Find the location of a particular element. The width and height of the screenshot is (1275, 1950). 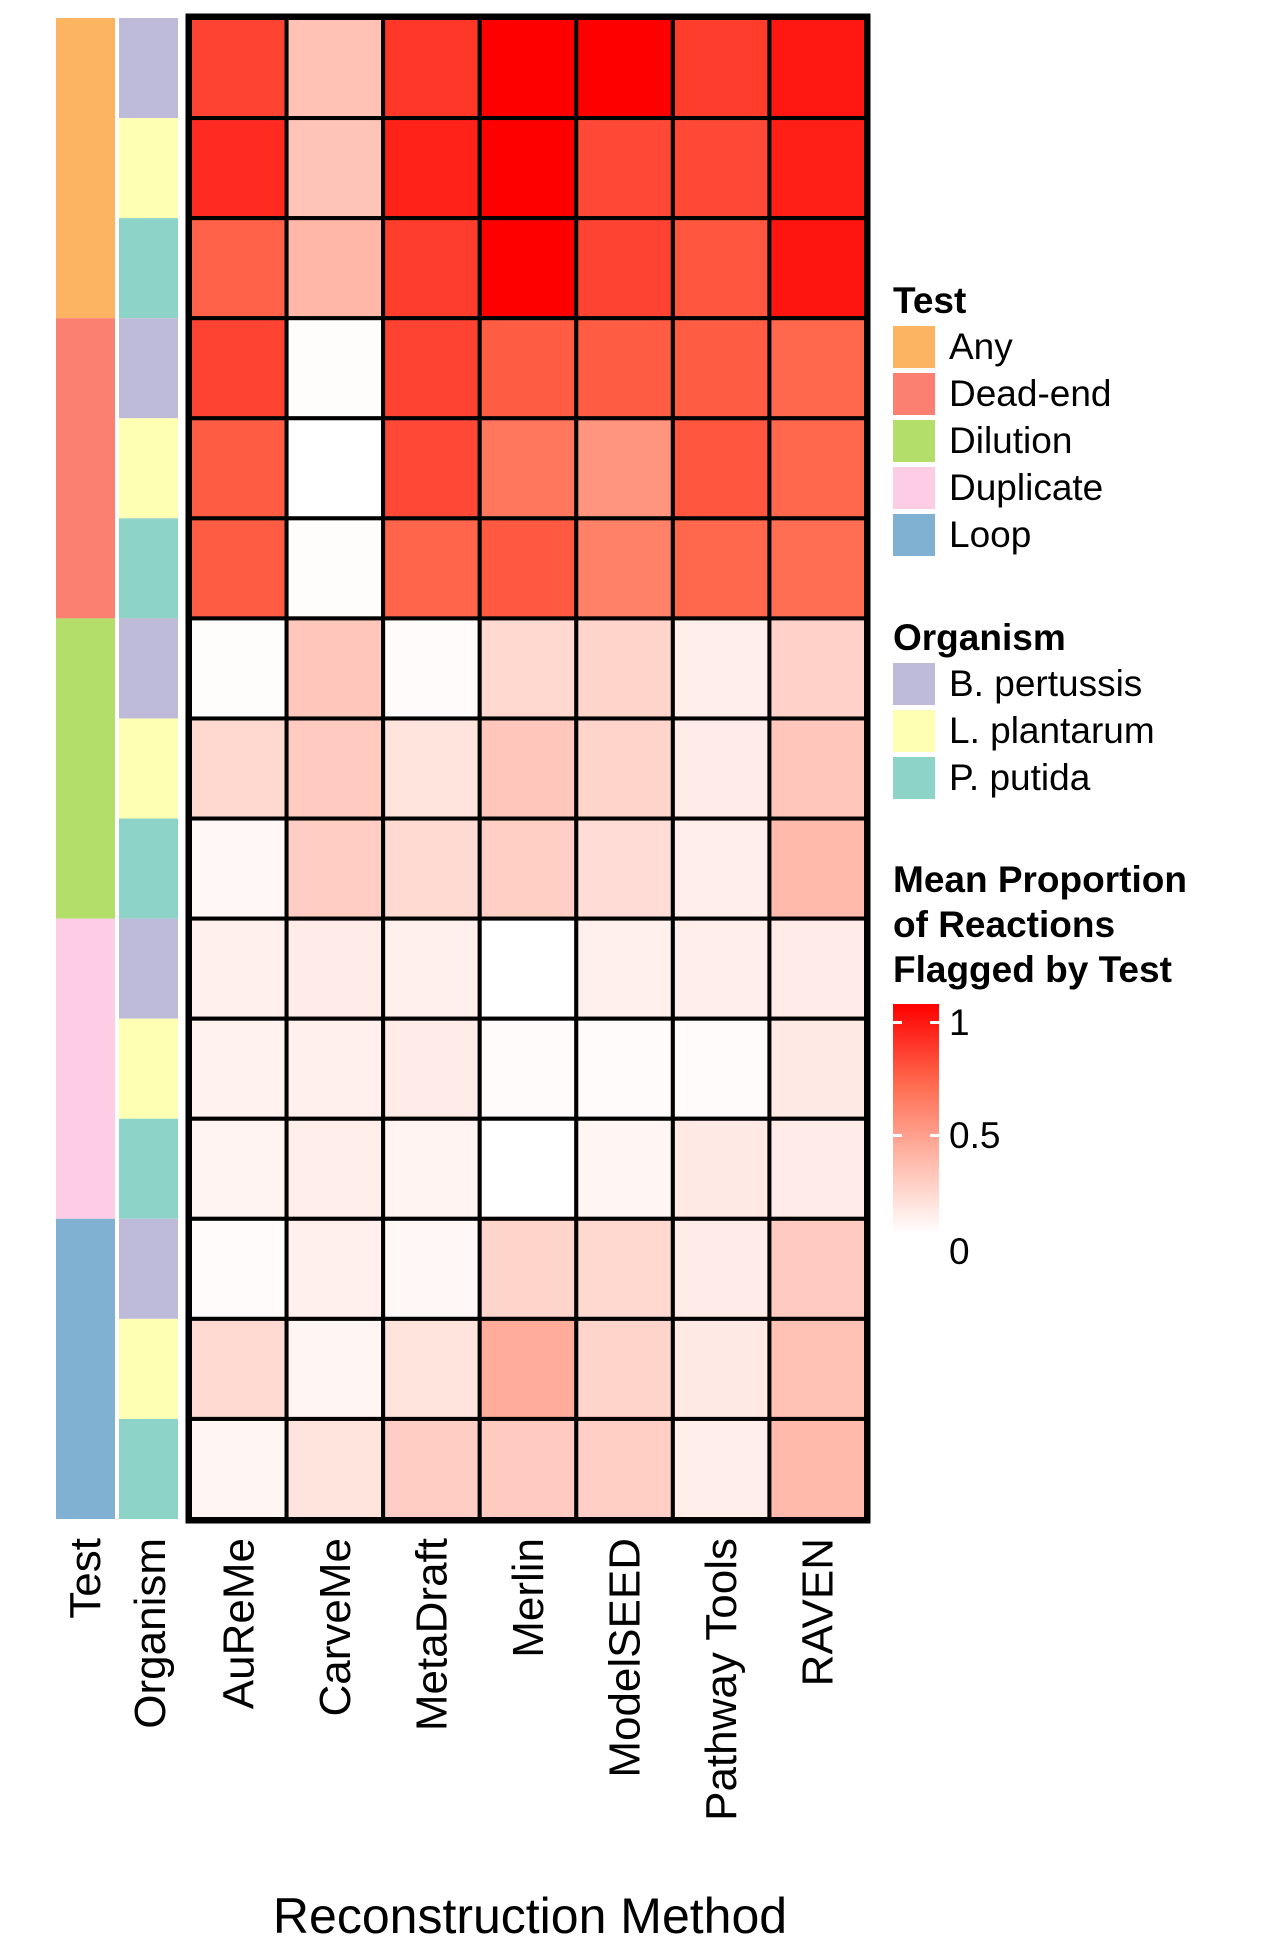

x-axis-title: Reconstruction Method is located at coordinates (530, 1916).